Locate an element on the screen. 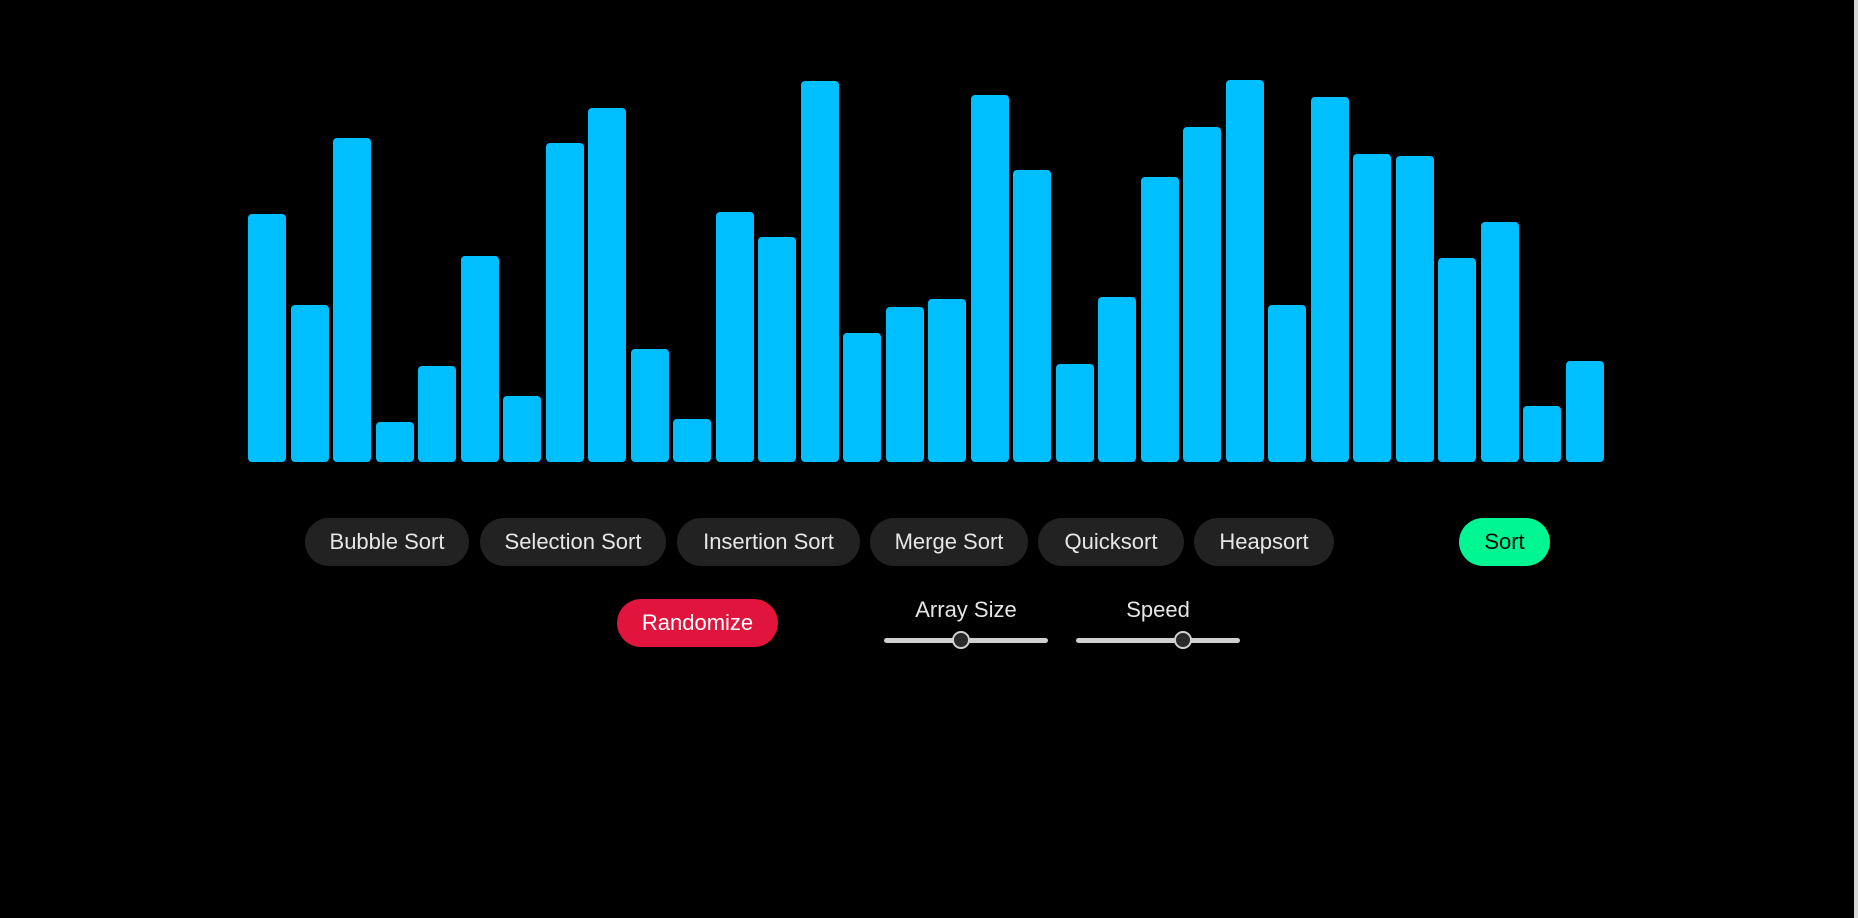 This screenshot has height=918, width=1858. randomize-button: Randomize is located at coordinates (697, 623).